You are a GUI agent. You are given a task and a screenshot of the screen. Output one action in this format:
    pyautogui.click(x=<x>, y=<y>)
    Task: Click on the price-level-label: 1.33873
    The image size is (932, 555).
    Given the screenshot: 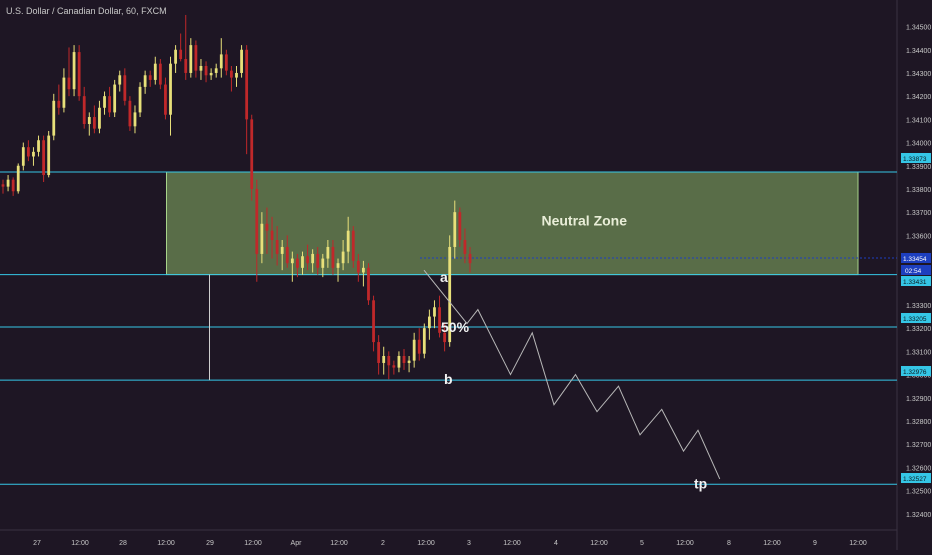 What is the action you would take?
    pyautogui.click(x=915, y=159)
    